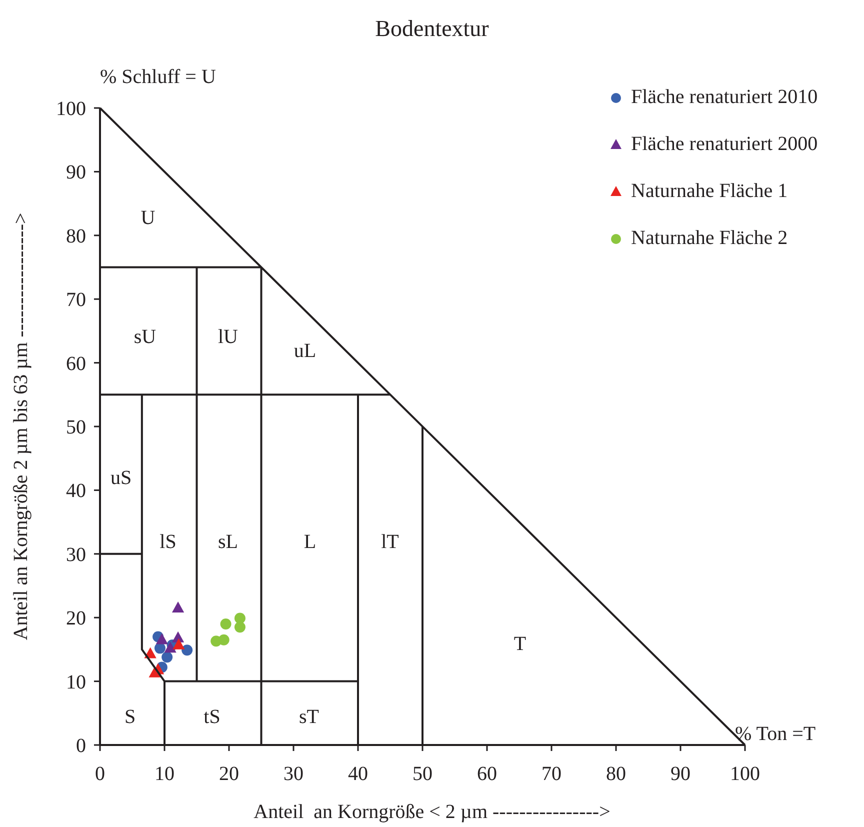 Image resolution: width=864 pixels, height=827 pixels. I want to click on x-tick-label: 20, so click(229, 774).